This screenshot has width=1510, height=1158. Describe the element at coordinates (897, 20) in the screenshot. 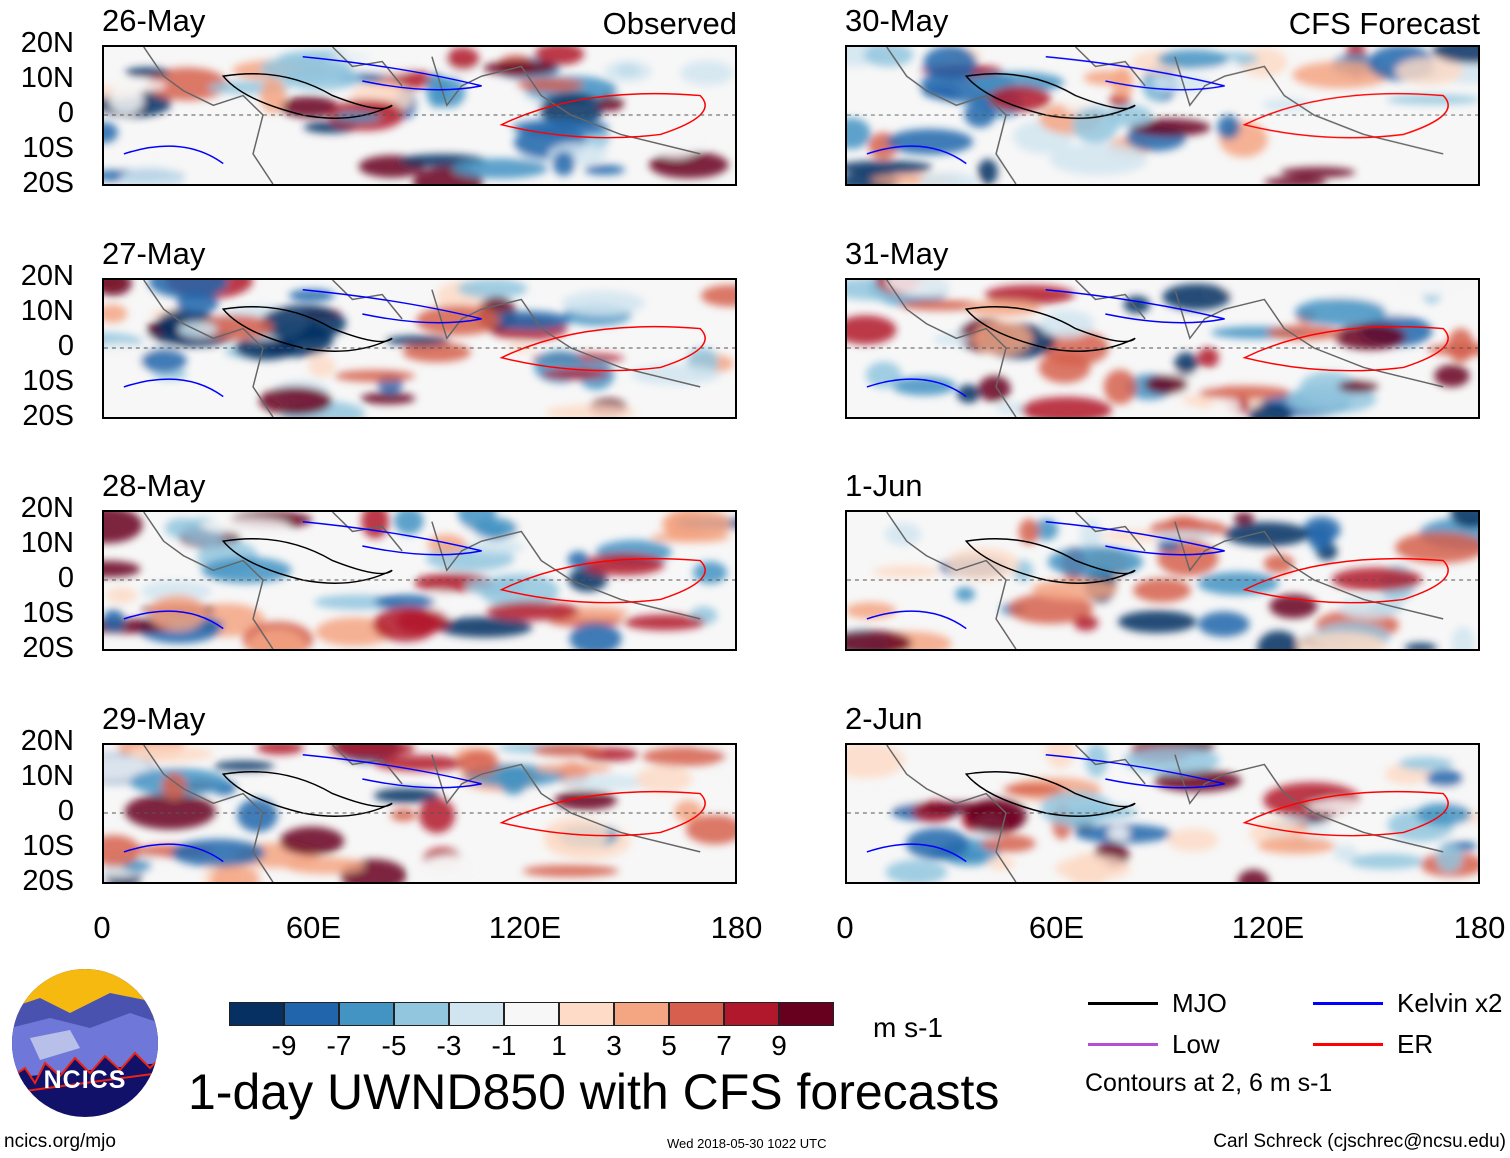

I see `panel-date: 30-May` at that location.